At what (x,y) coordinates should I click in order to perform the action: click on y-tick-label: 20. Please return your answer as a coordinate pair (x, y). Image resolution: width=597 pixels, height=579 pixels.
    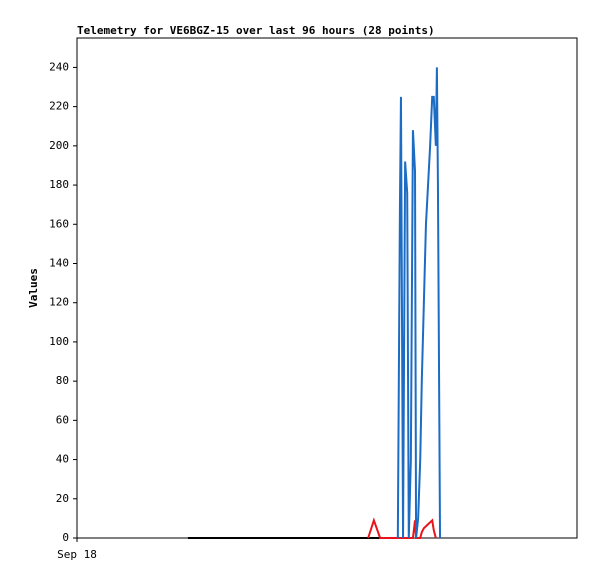
    Looking at the image, I should click on (62, 498).